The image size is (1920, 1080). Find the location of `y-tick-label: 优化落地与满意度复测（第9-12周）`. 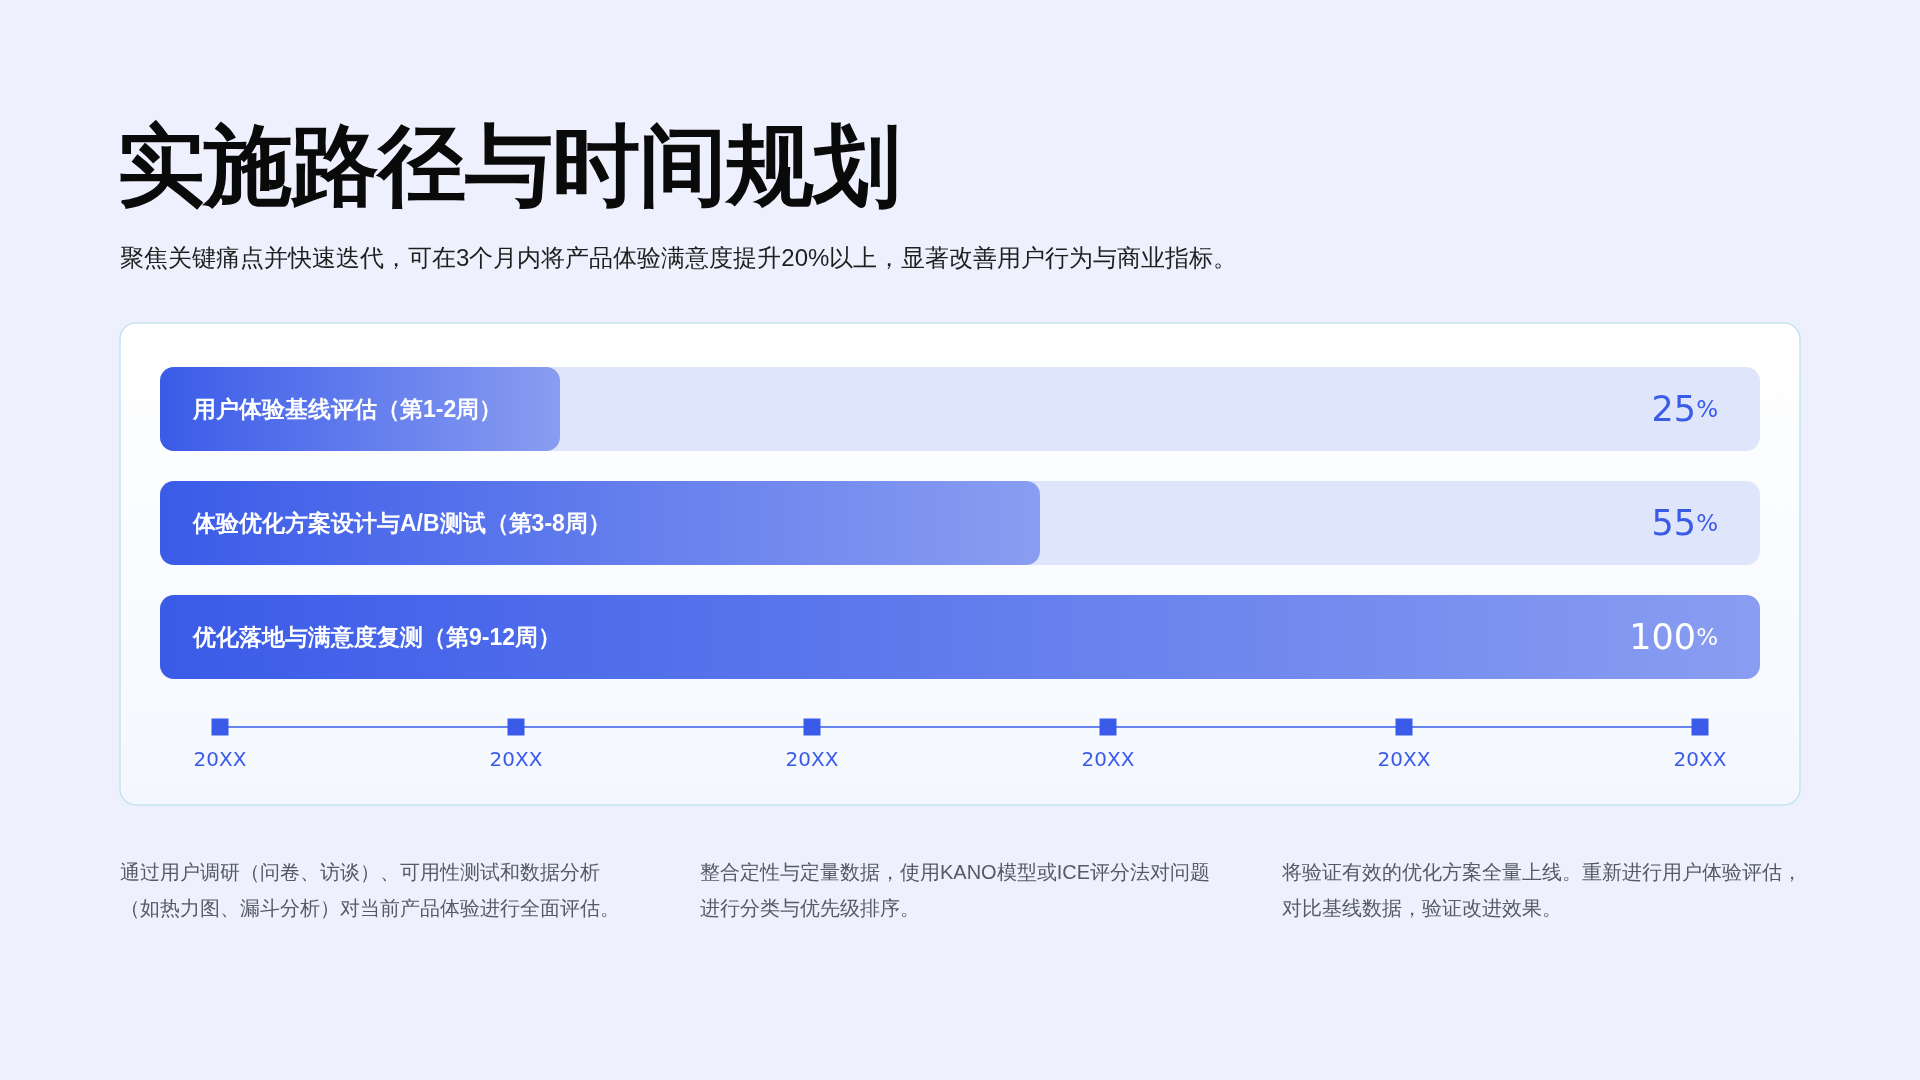

y-tick-label: 优化落地与满意度复测（第9-12周） is located at coordinates (377, 637).